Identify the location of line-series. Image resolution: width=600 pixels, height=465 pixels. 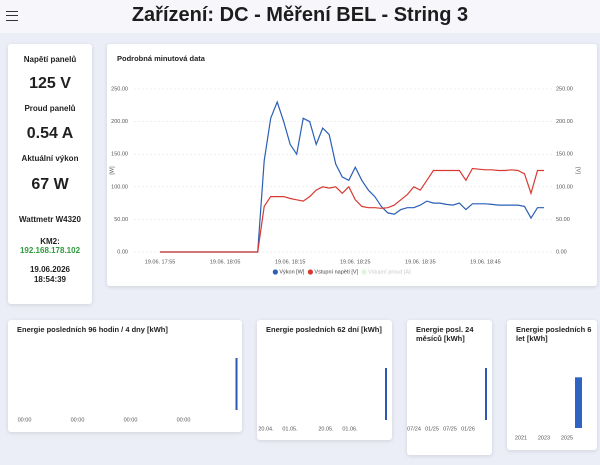
(352, 210).